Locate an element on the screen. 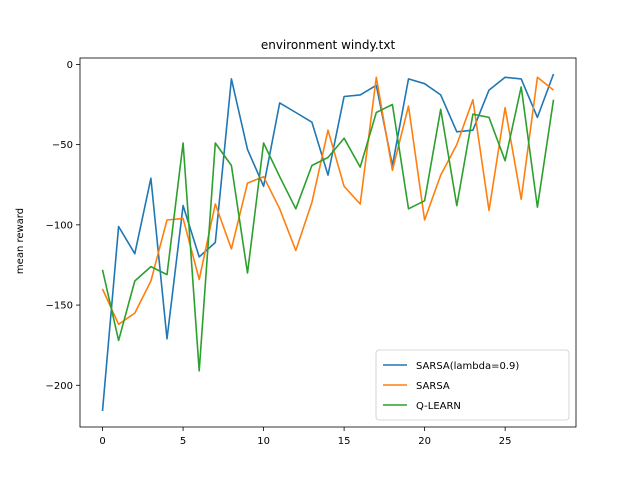 The width and height of the screenshot is (640, 480). y-tick-label: −150 is located at coordinates (59, 306).